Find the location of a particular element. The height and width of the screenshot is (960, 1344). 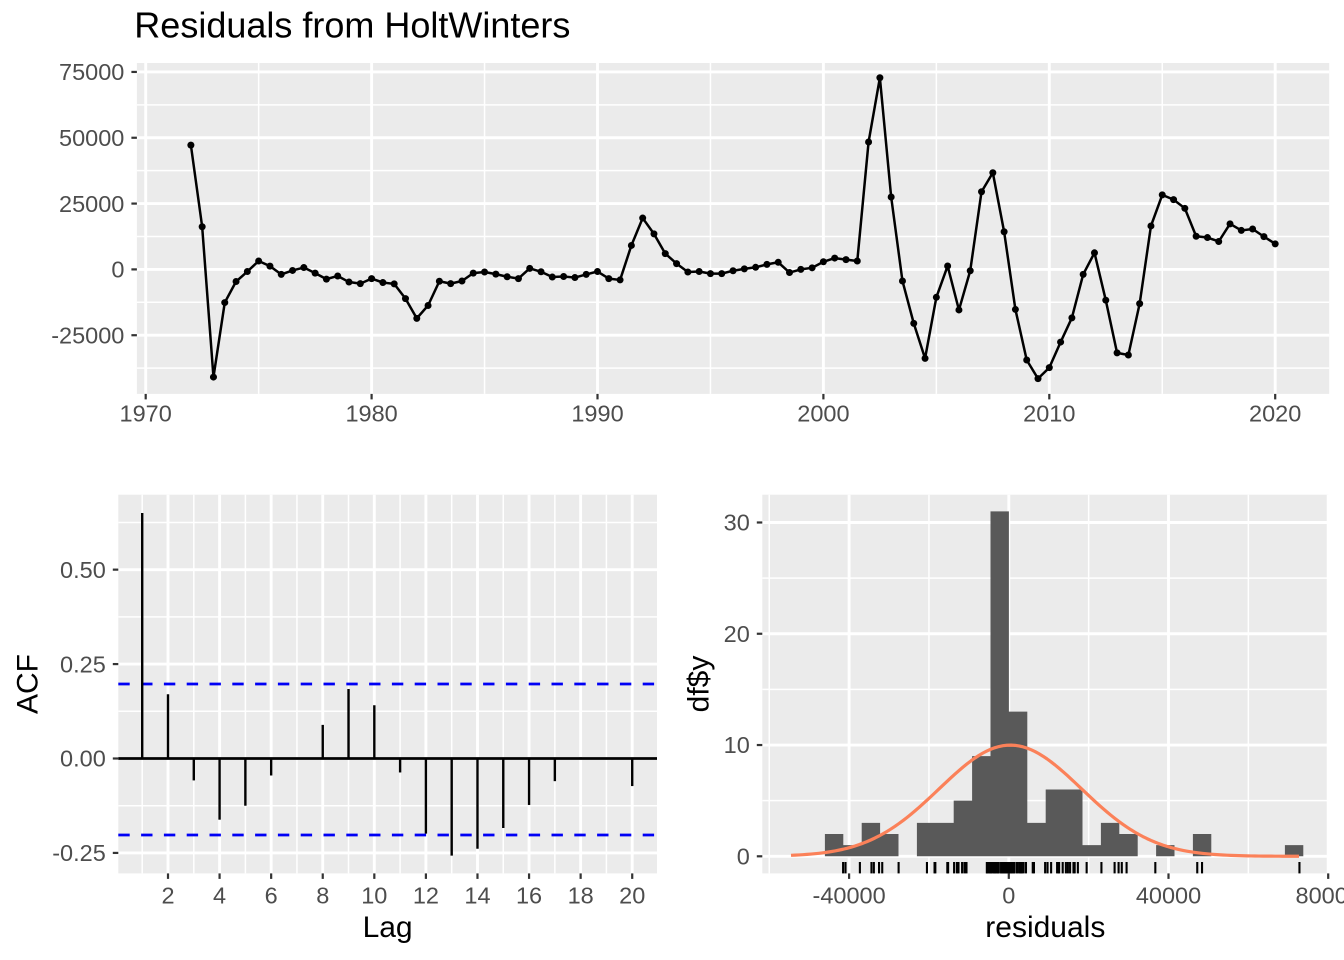

svg-text: 1990 is located at coordinates (597, 414).